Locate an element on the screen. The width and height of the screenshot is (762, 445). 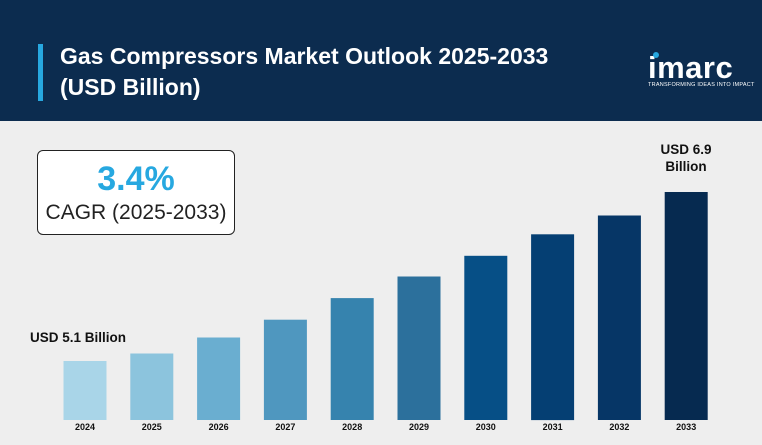
end-value-label: USD 6.9 Billion is located at coordinates (686, 158).